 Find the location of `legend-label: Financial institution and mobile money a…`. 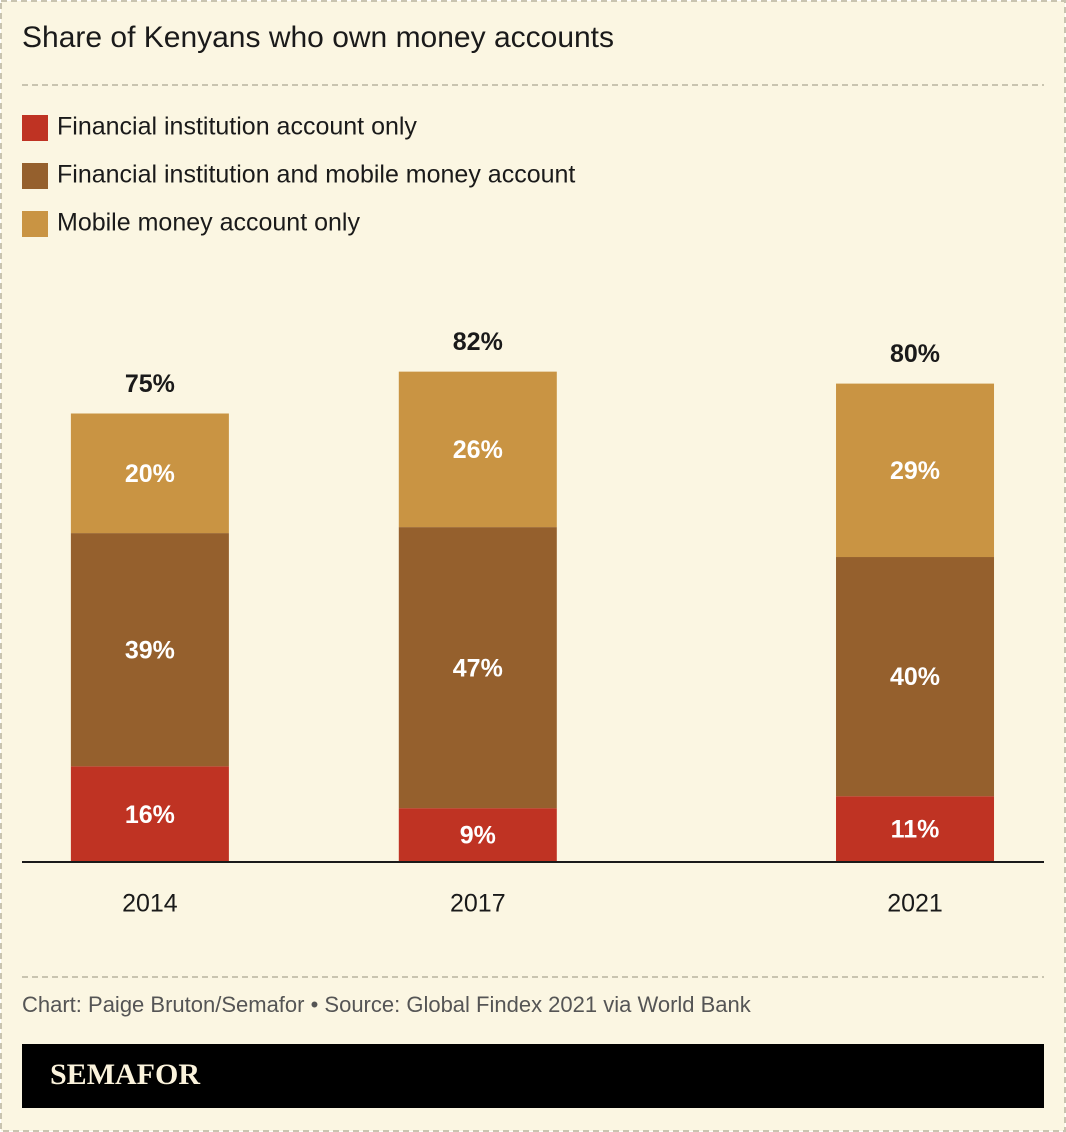

legend-label: Financial institution and mobile money a… is located at coordinates (316, 175).